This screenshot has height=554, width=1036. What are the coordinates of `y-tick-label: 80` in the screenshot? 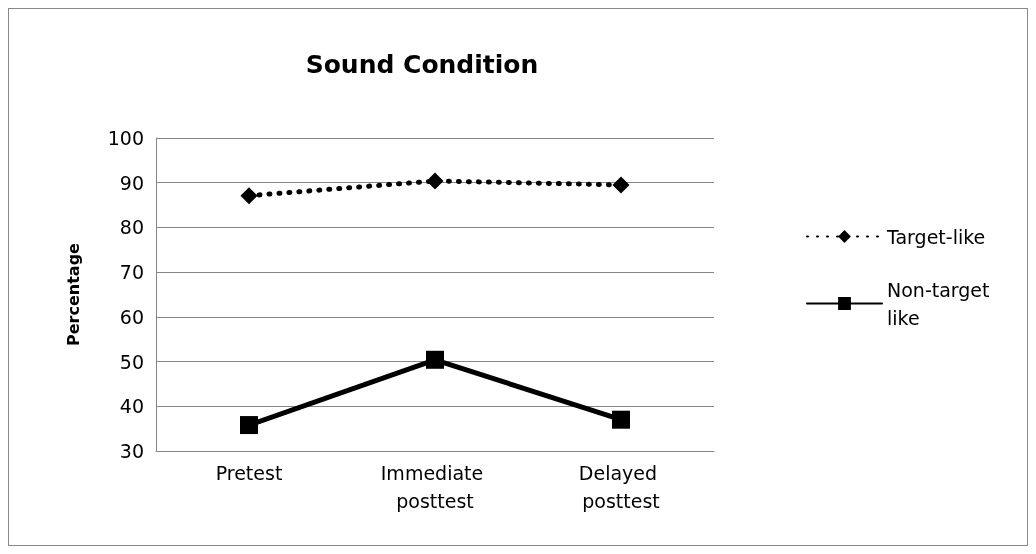 It's located at (131, 227).